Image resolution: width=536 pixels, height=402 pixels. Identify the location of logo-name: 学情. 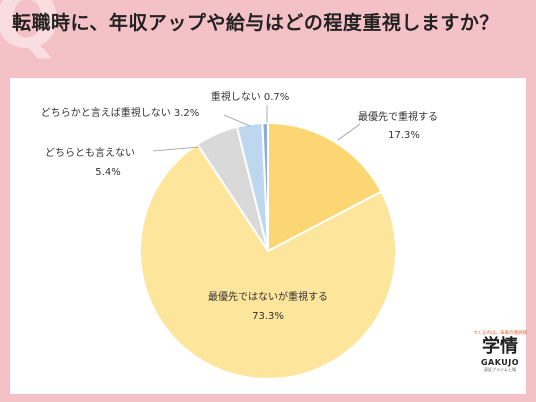
(500, 346).